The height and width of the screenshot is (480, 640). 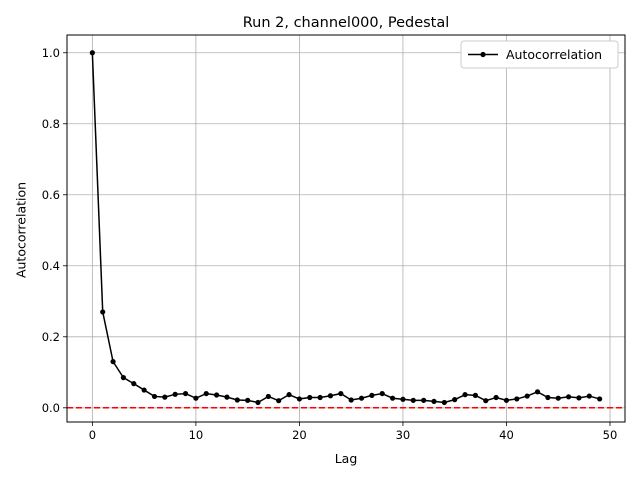 I want to click on x-tick-label: 30, so click(x=403, y=435).